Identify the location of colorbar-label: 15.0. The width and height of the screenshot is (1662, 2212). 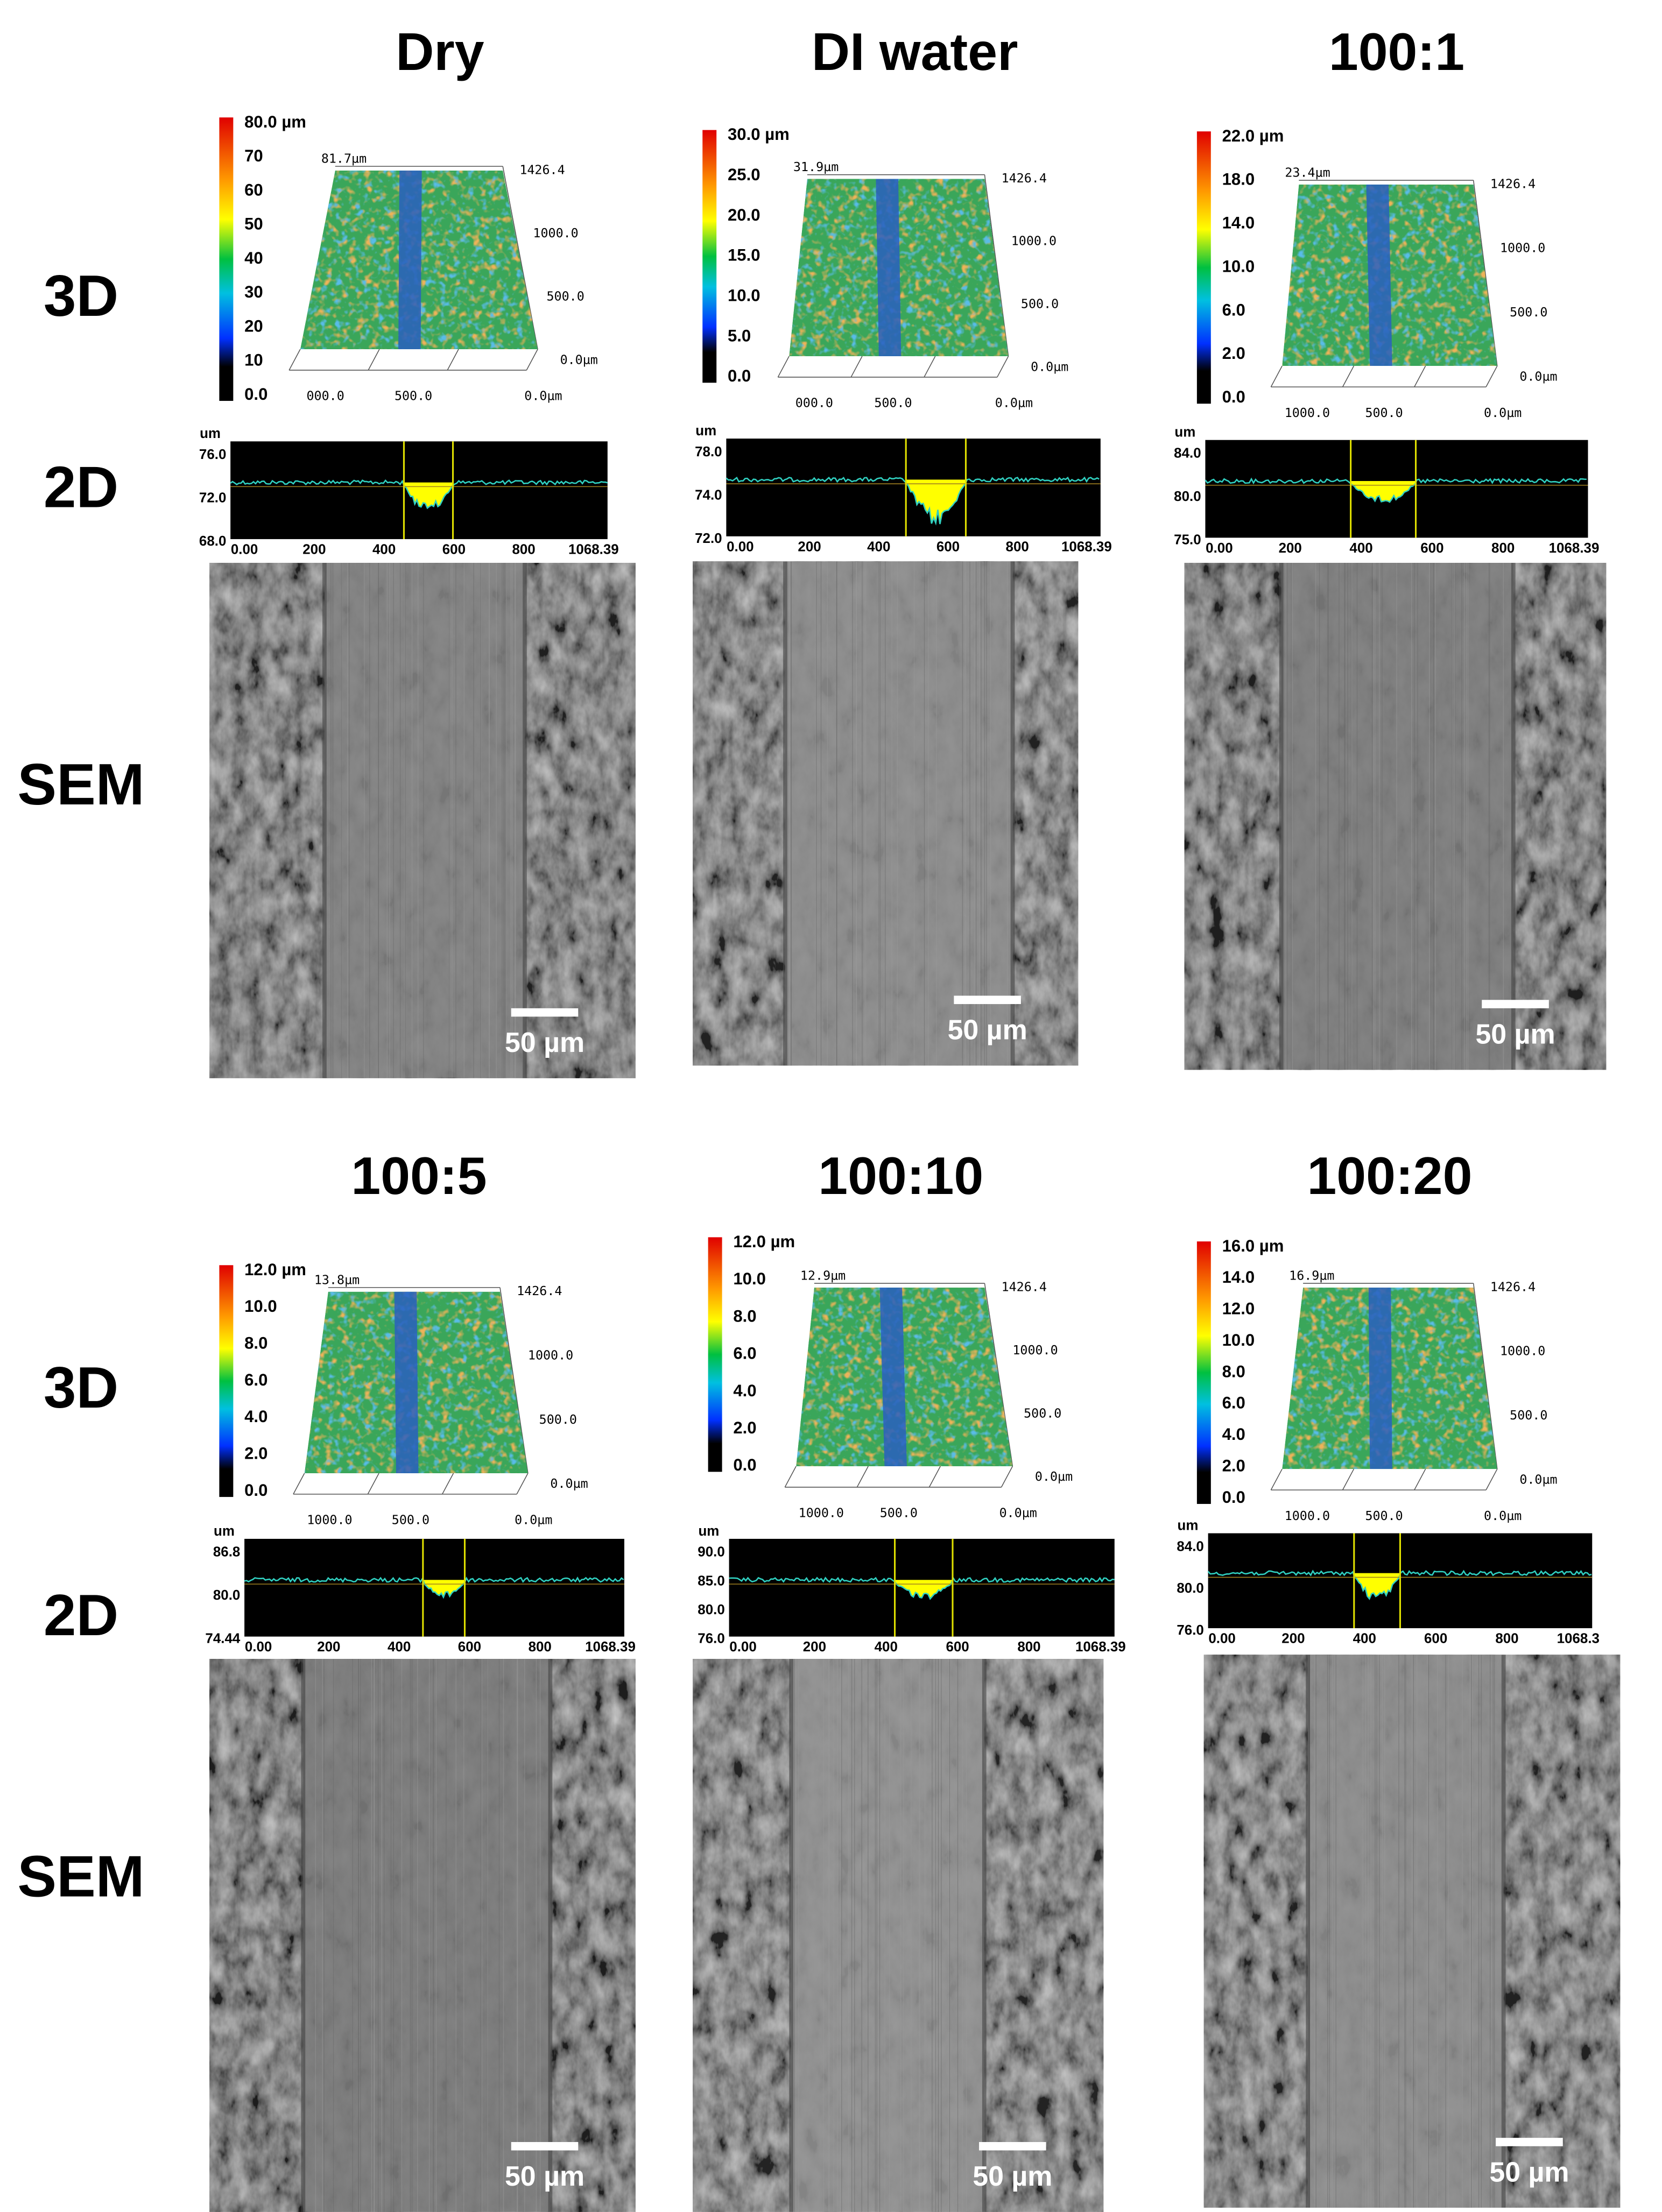
(744, 255).